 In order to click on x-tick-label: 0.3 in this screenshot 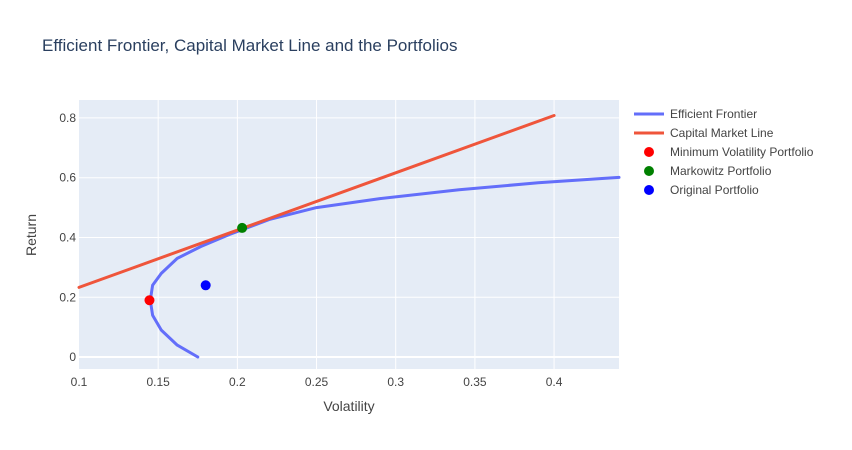, I will do `click(395, 382)`.